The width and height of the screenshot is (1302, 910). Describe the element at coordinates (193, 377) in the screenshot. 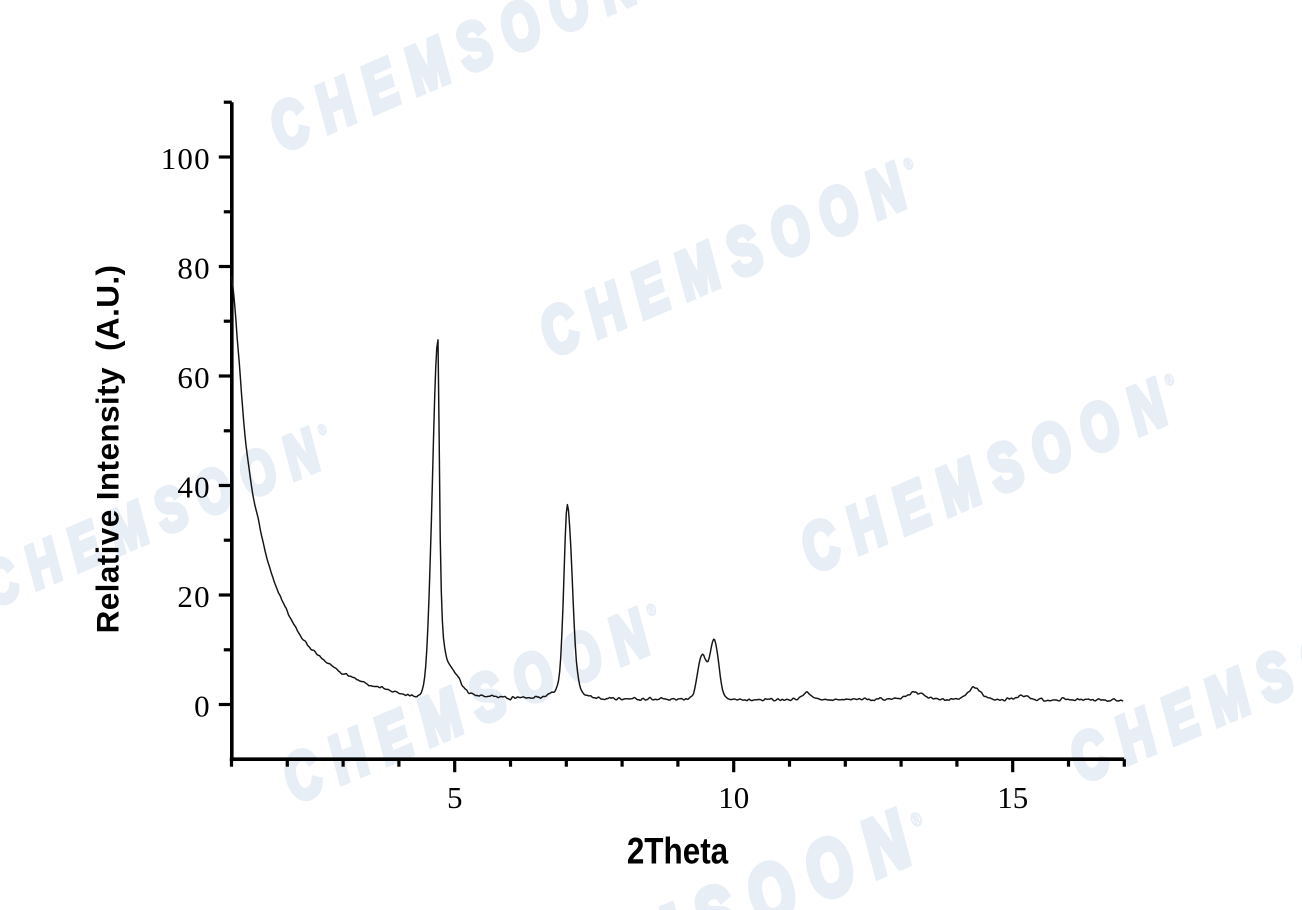

I see `svg-text: 60` at that location.